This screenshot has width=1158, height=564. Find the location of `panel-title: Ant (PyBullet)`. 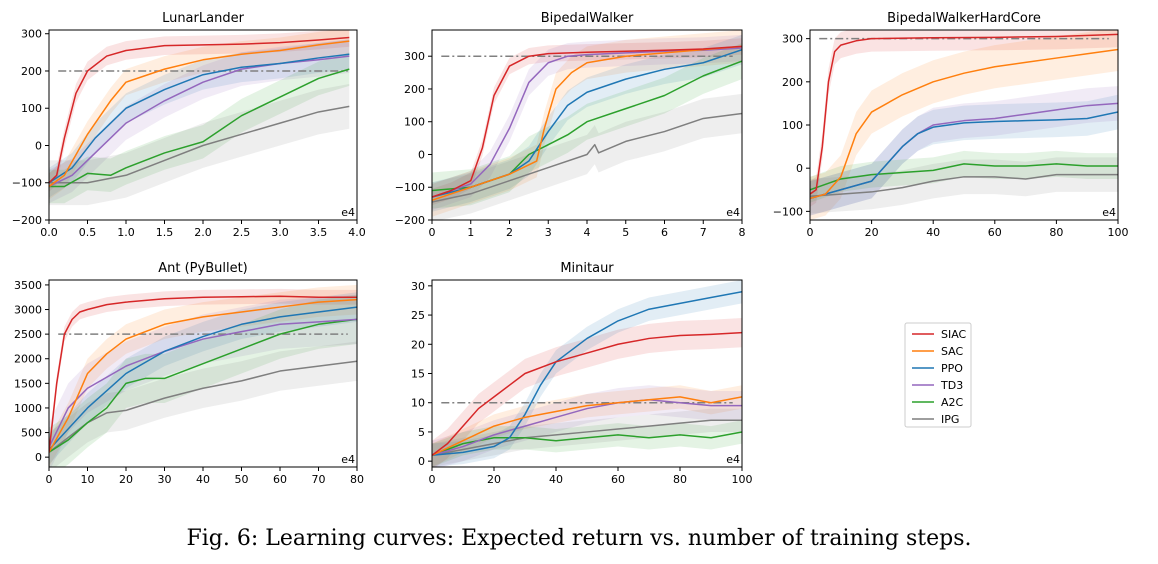

panel-title: Ant (PyBullet) is located at coordinates (203, 268).